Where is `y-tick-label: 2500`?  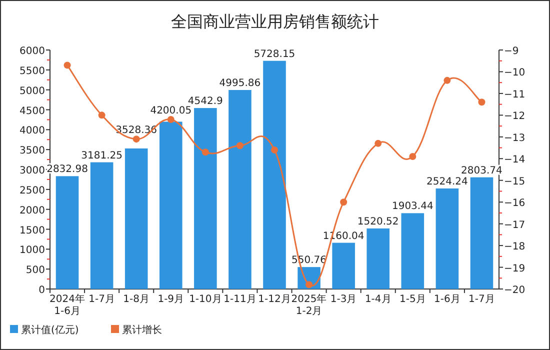 y-tick-label: 2500 is located at coordinates (32, 190).